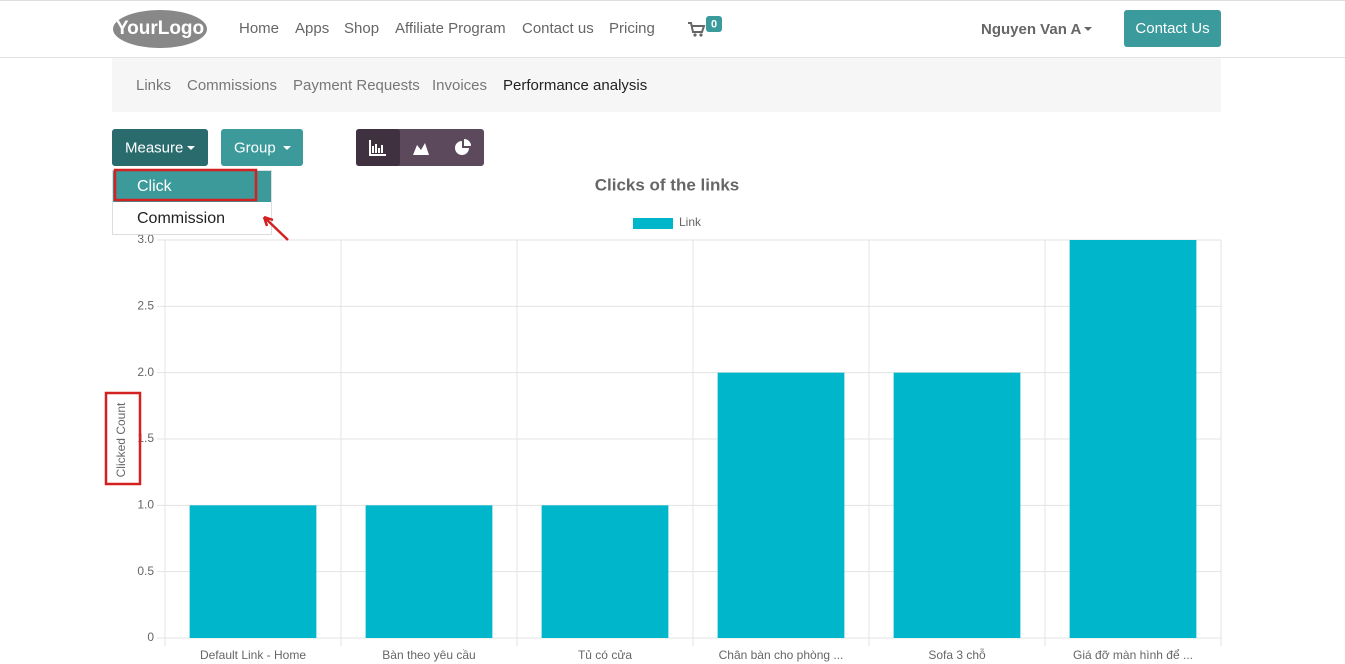 This screenshot has height=664, width=1345. I want to click on line-chart-button, so click(421, 149).